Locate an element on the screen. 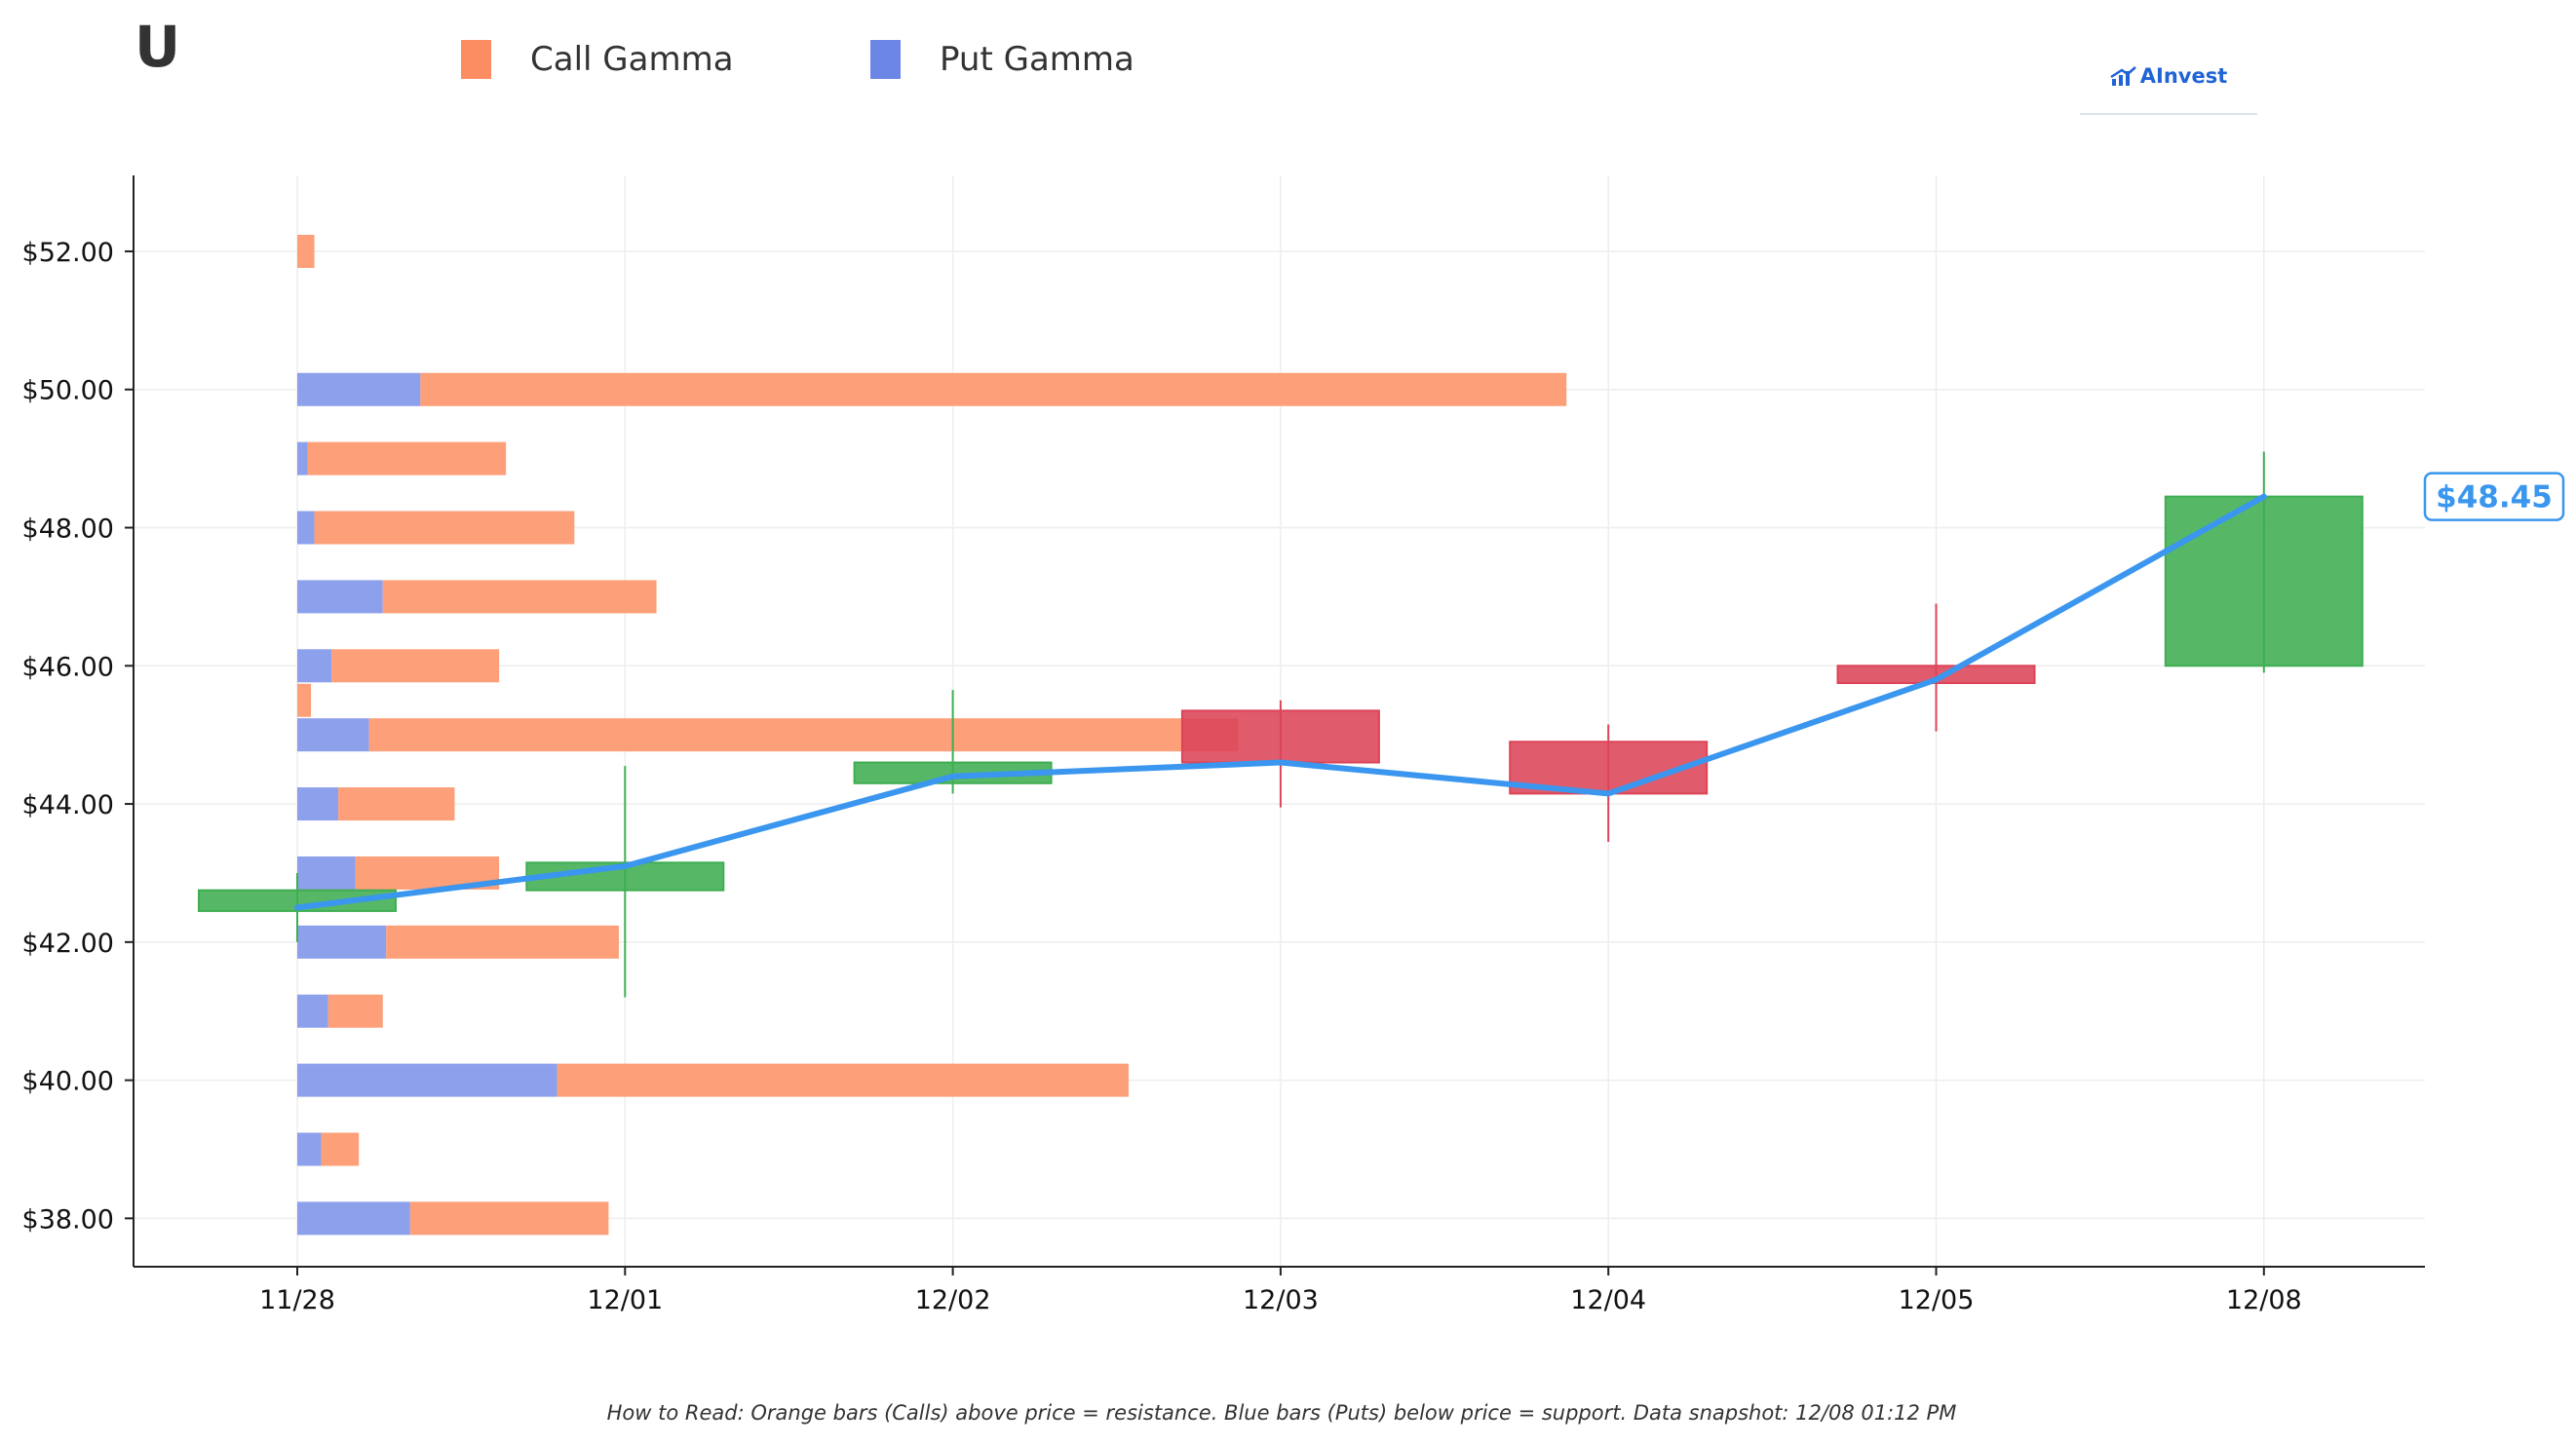  x-tick-label: 12/04 is located at coordinates (1608, 1300).